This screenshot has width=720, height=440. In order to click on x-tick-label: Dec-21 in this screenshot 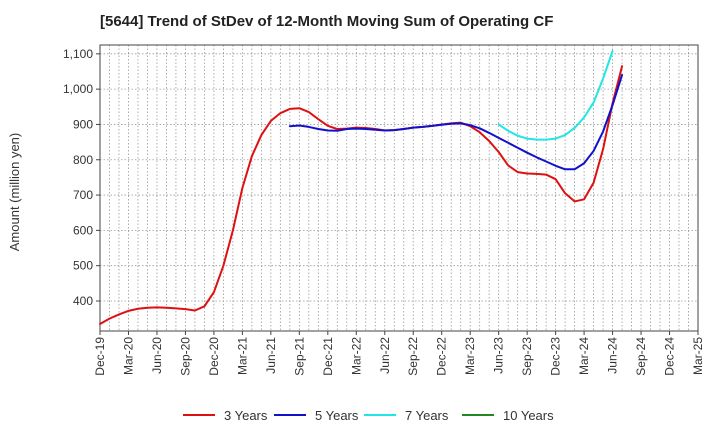, I will do `click(328, 356)`.